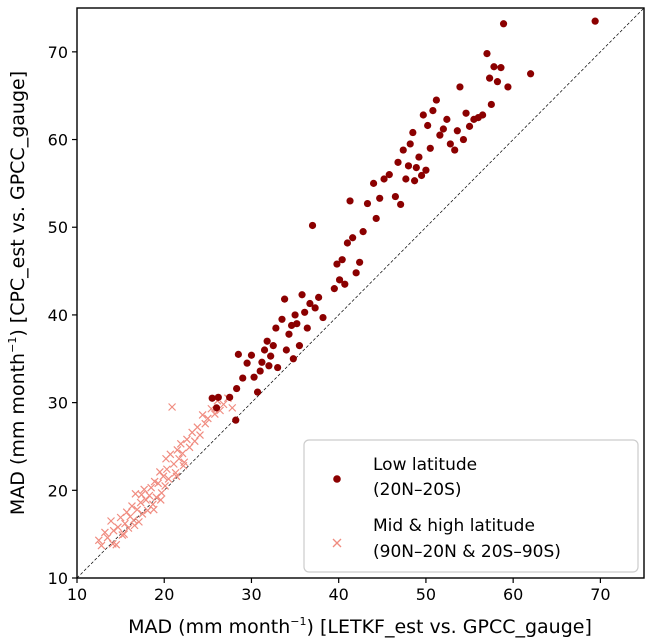  What do you see at coordinates (77, 594) in the screenshot?
I see `x-tick-label: 10` at bounding box center [77, 594].